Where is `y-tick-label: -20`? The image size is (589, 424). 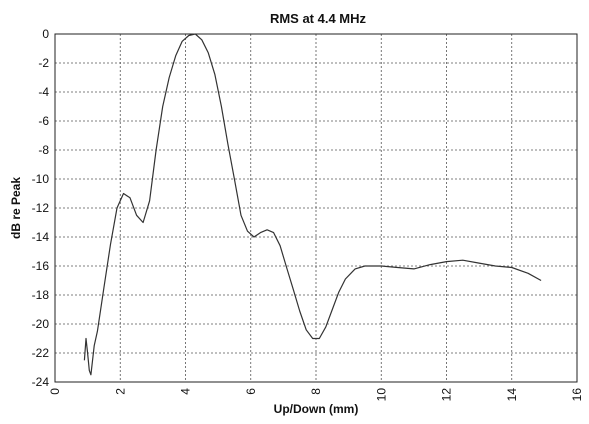
y-tick-label: -20 is located at coordinates (41, 324).